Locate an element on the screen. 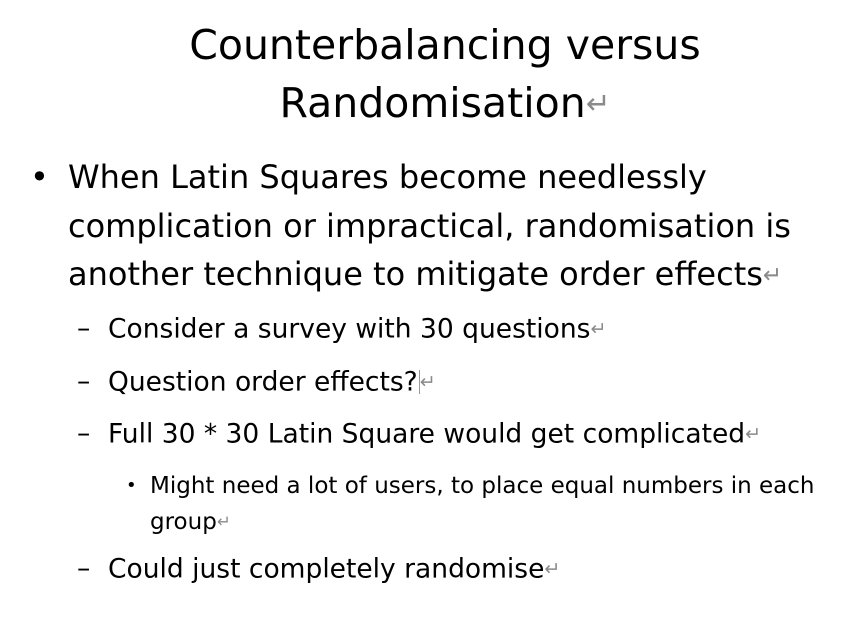 Image resolution: width=860 pixels, height=620 pixels. text-cursor is located at coordinates (419, 382).